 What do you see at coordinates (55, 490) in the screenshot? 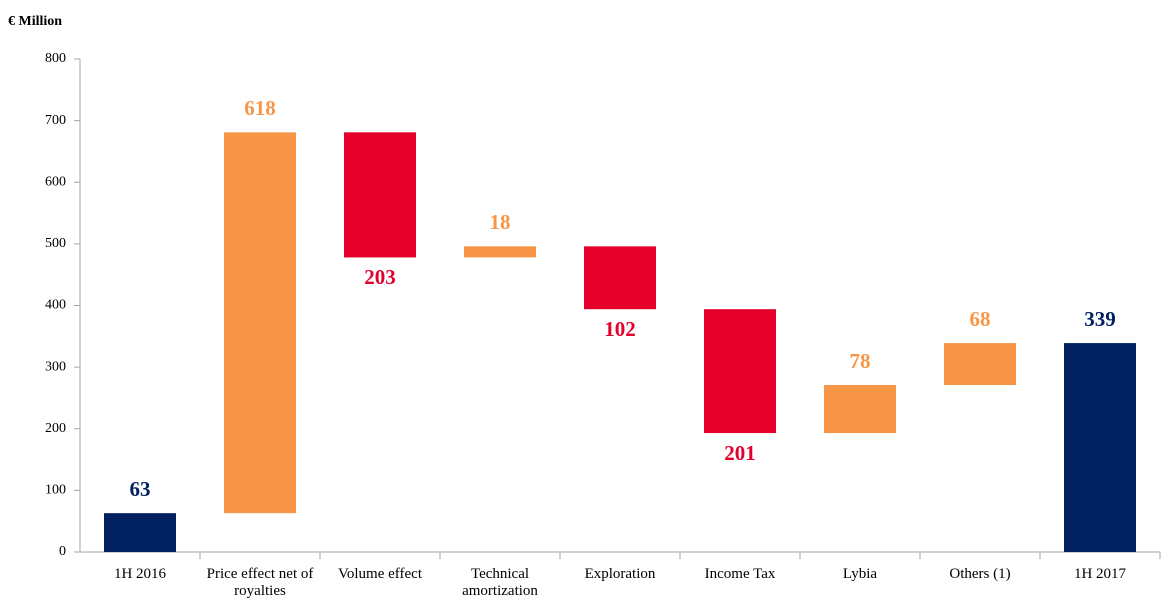
I see `y-tick-label: 100` at bounding box center [55, 490].